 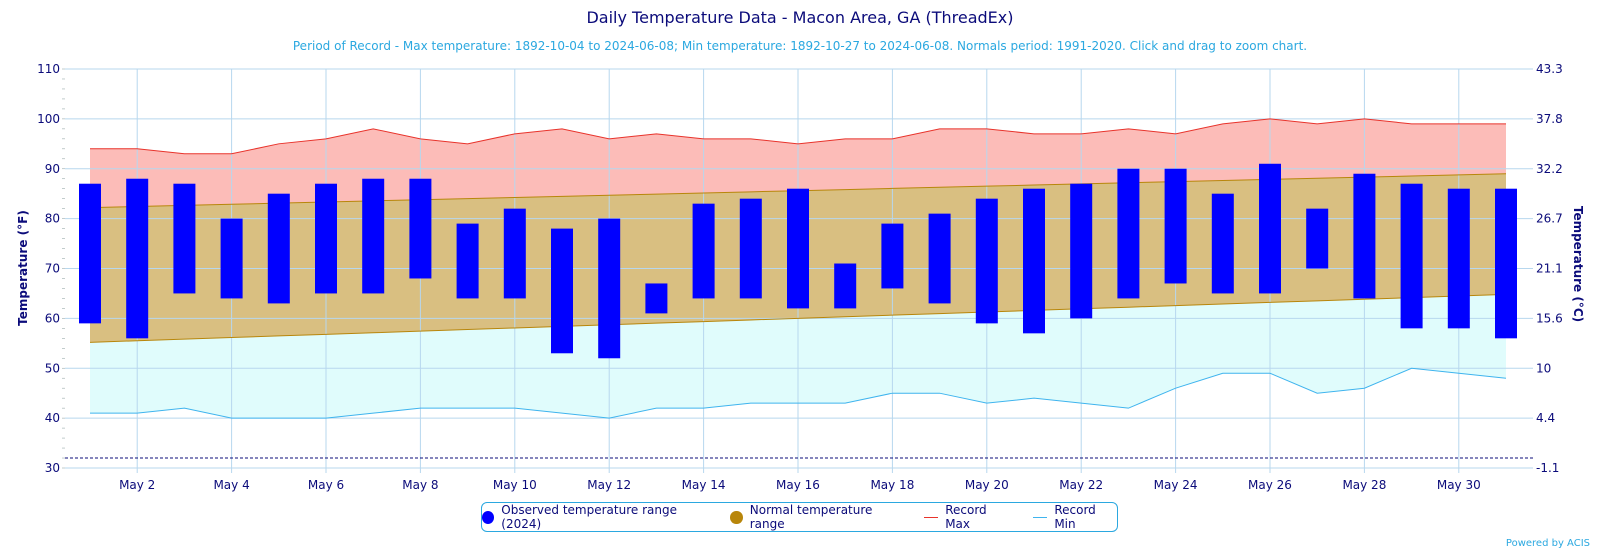 I want to click on legend-normal-marker, so click(x=736, y=517).